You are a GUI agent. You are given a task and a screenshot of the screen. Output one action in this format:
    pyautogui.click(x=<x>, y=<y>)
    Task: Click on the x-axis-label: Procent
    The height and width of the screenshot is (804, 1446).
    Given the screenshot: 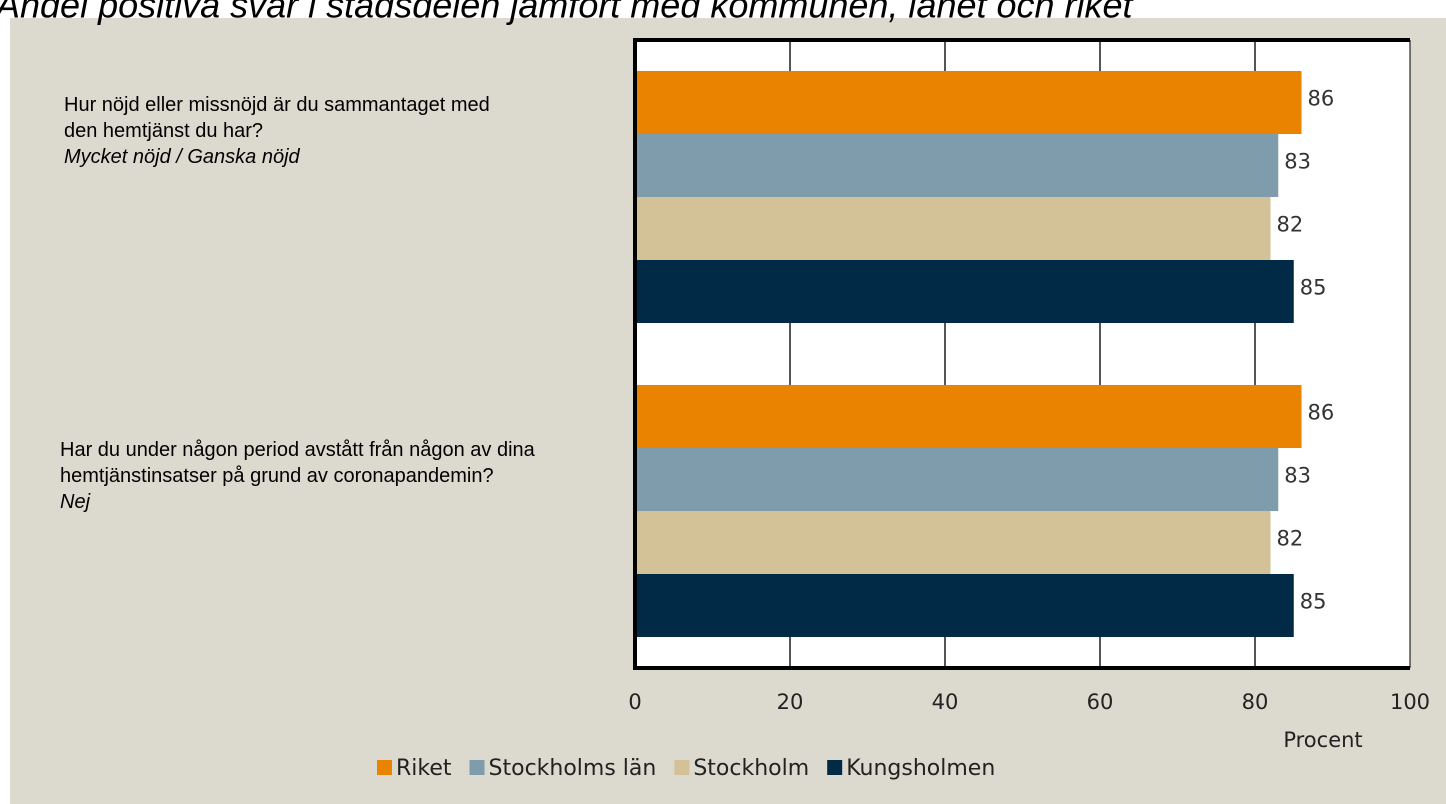 What is the action you would take?
    pyautogui.click(x=1322, y=740)
    